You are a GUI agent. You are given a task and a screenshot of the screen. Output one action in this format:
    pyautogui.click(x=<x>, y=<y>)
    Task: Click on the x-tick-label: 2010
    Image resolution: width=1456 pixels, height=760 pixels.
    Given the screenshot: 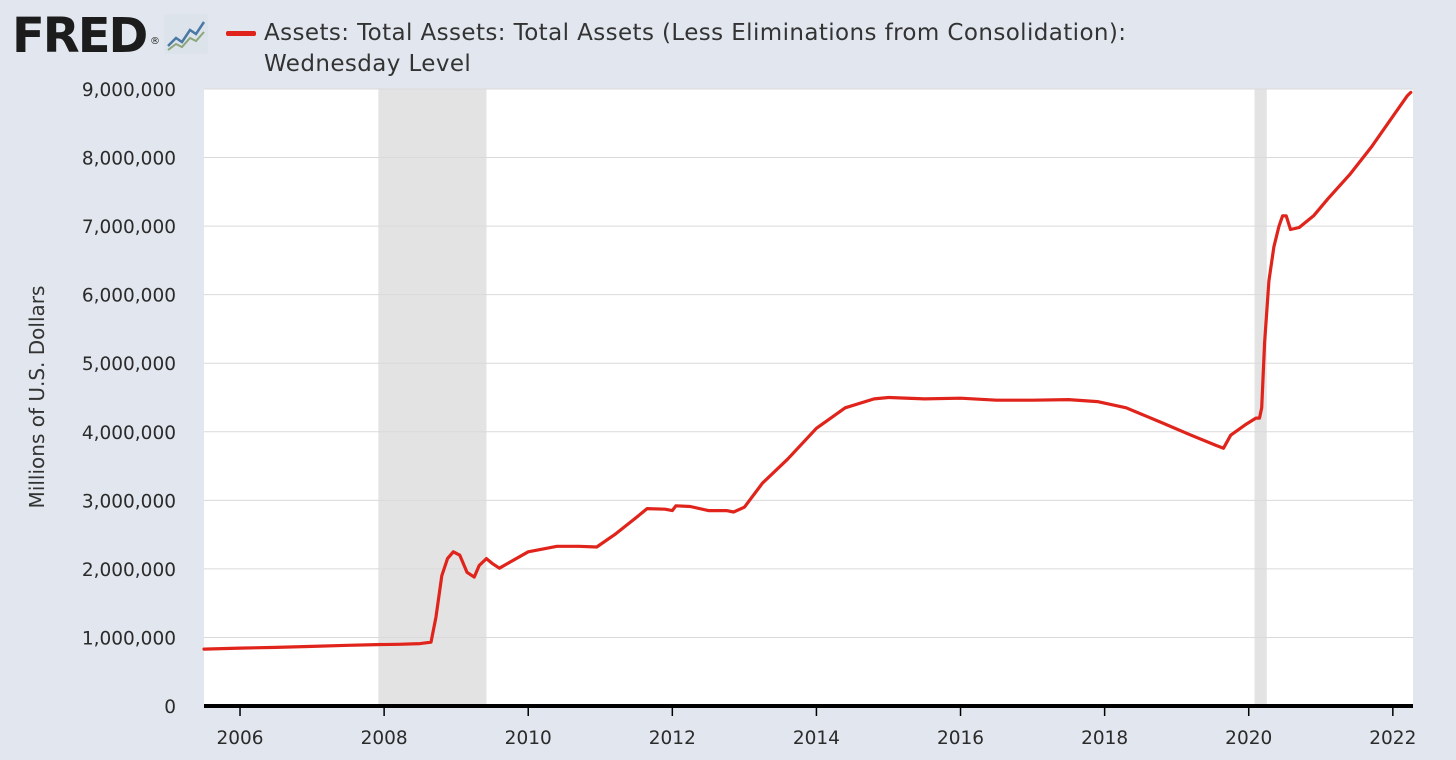 What is the action you would take?
    pyautogui.click(x=528, y=738)
    